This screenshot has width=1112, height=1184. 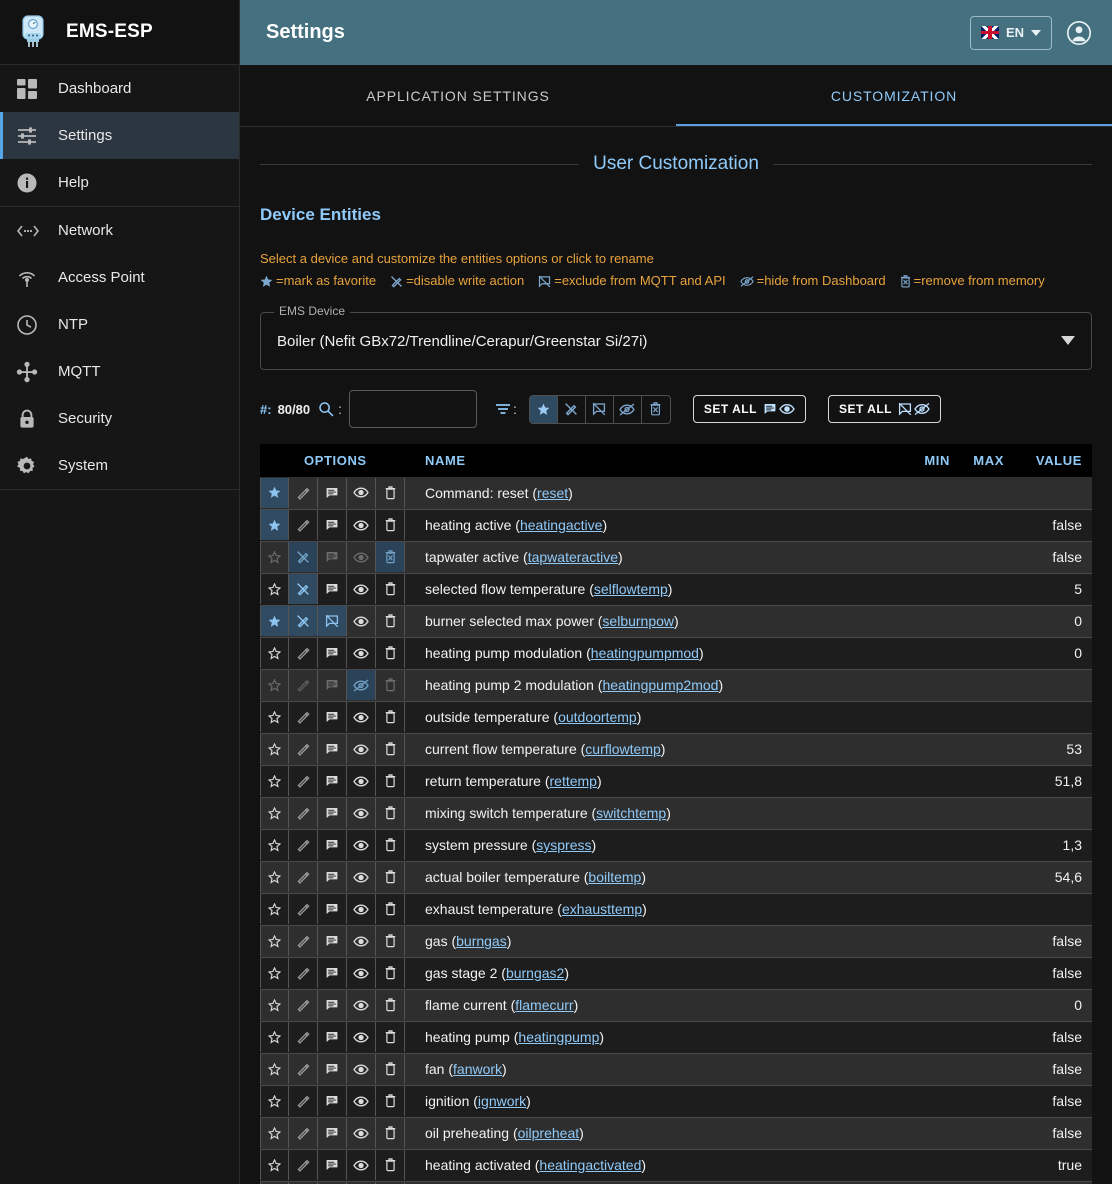 I want to click on table-row: gas (burngas) false, so click(x=676, y=940).